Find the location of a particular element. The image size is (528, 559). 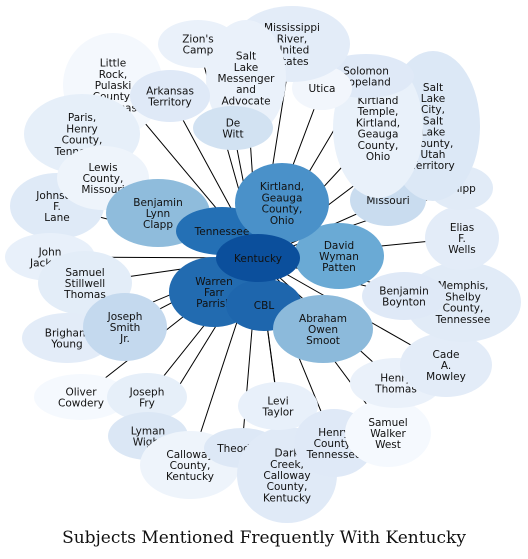

node-label: Joseph Fry is located at coordinates (147, 397).